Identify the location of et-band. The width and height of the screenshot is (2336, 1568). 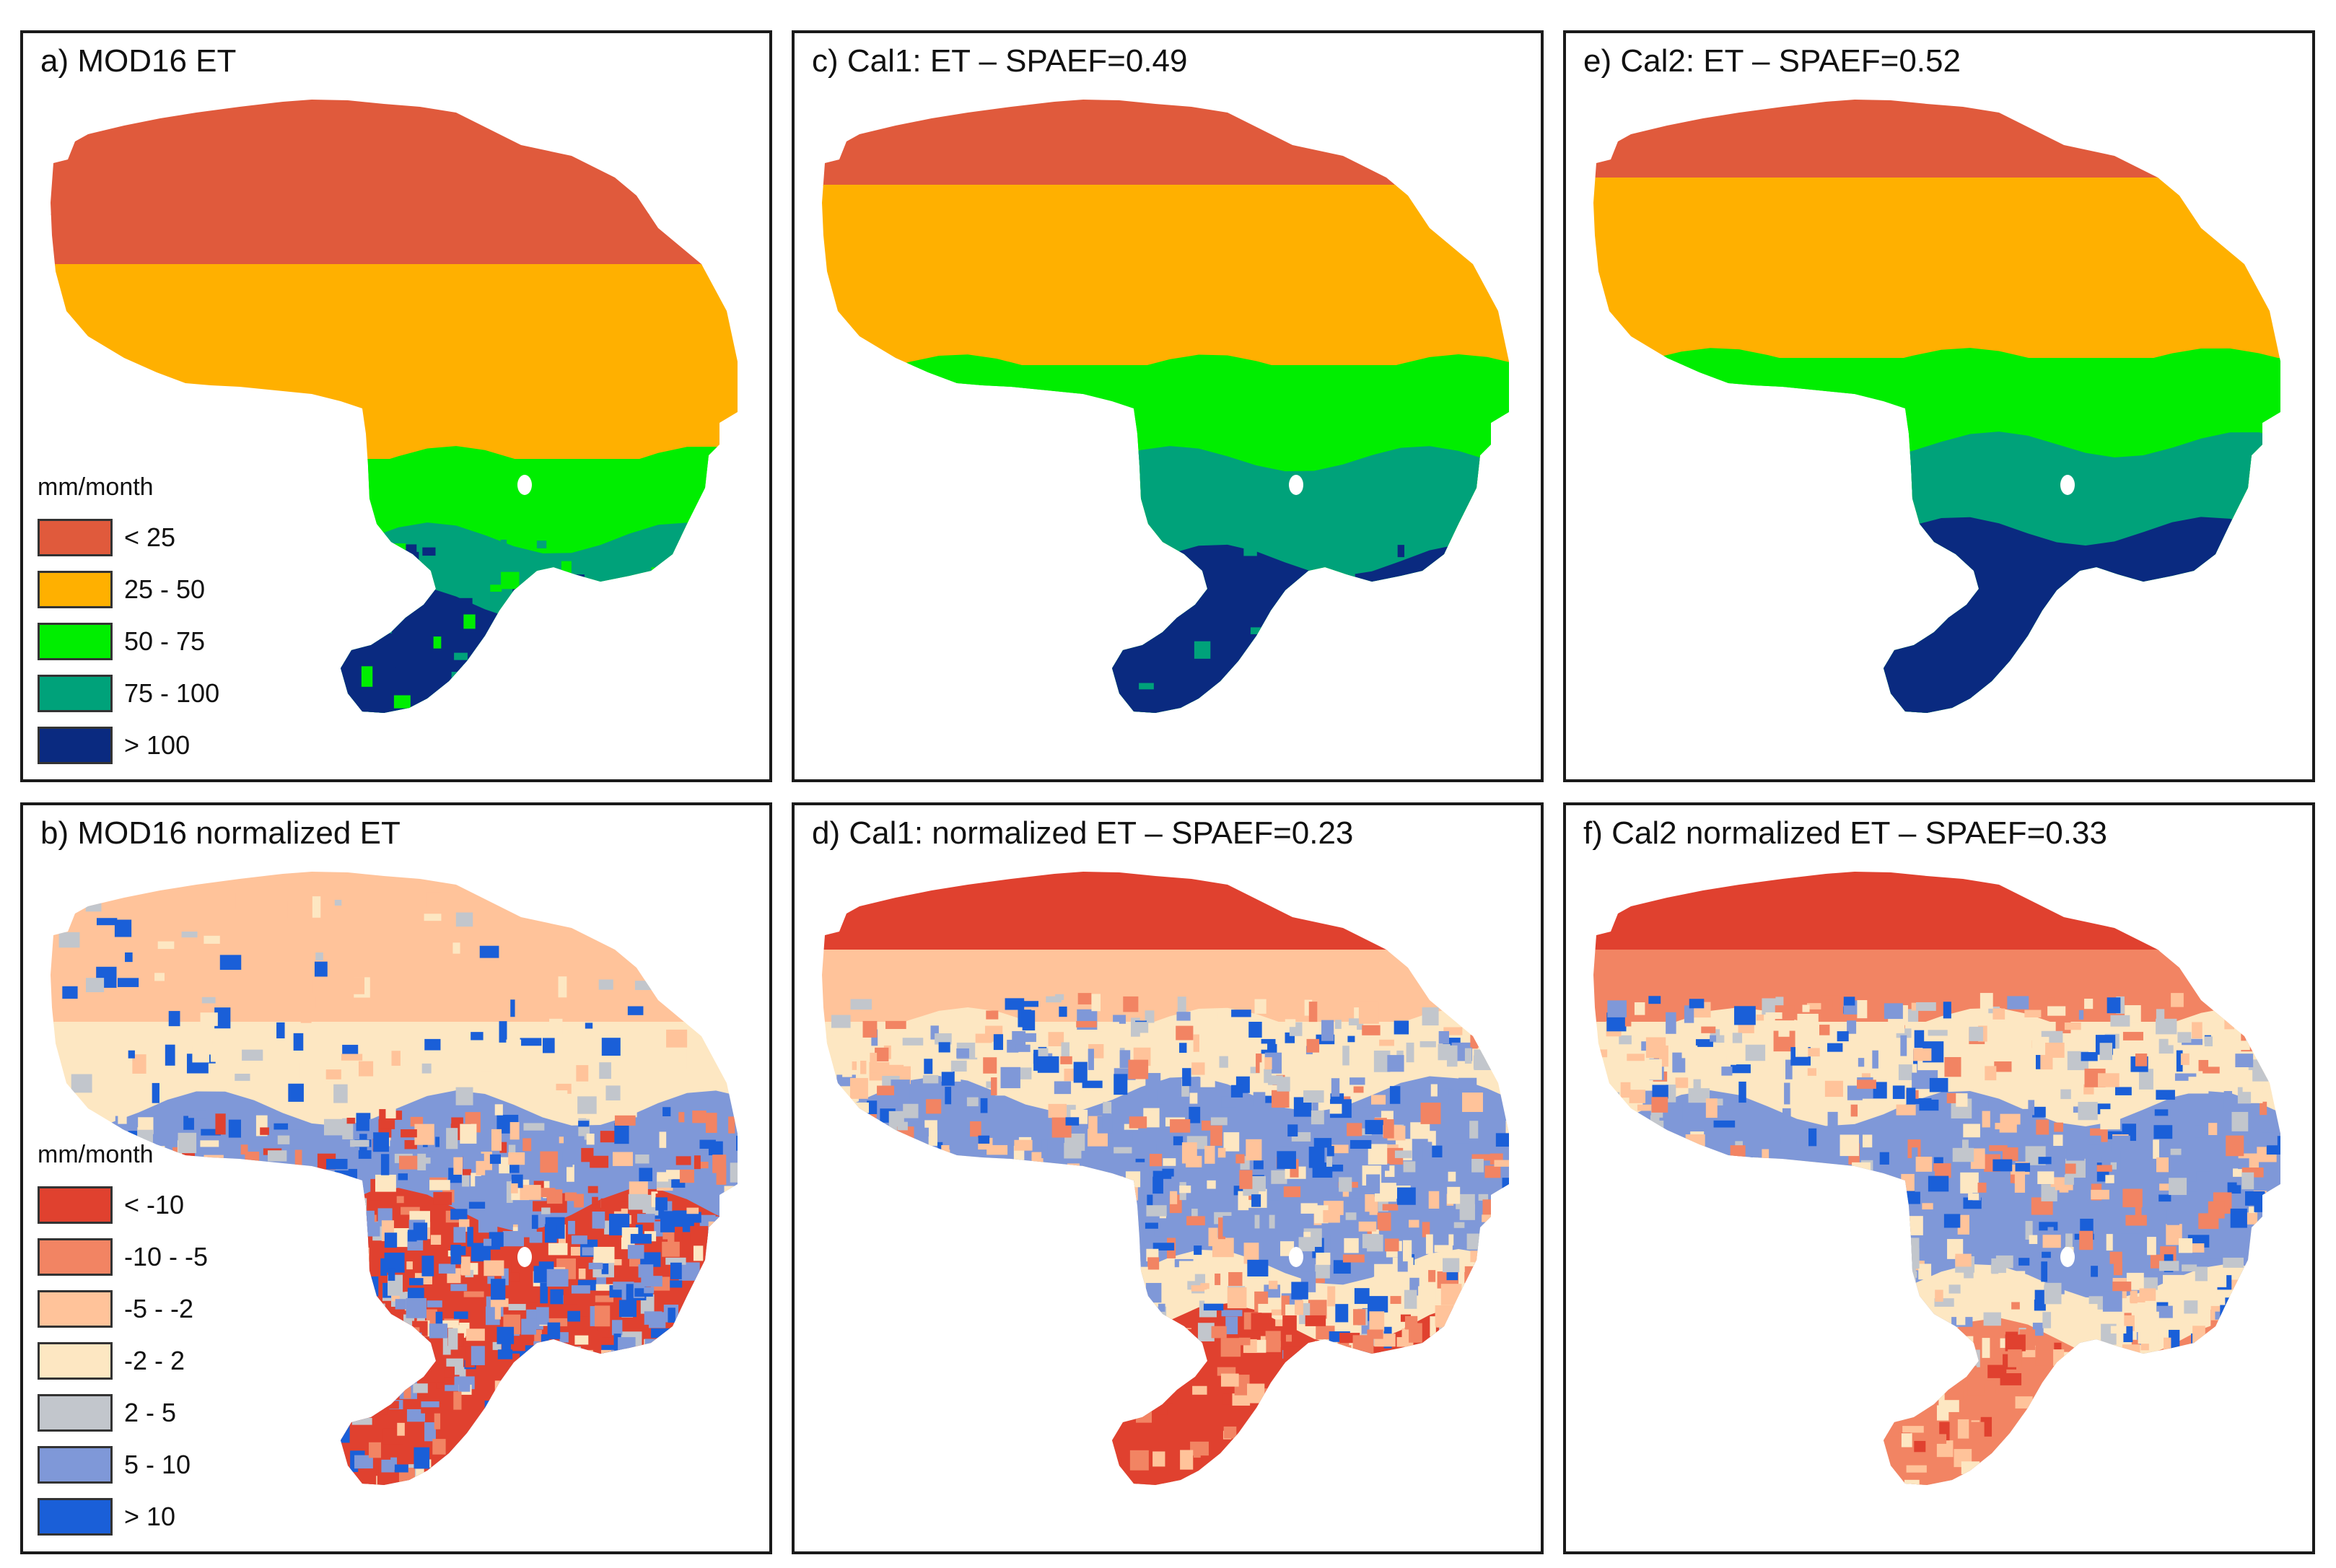
(394, 362).